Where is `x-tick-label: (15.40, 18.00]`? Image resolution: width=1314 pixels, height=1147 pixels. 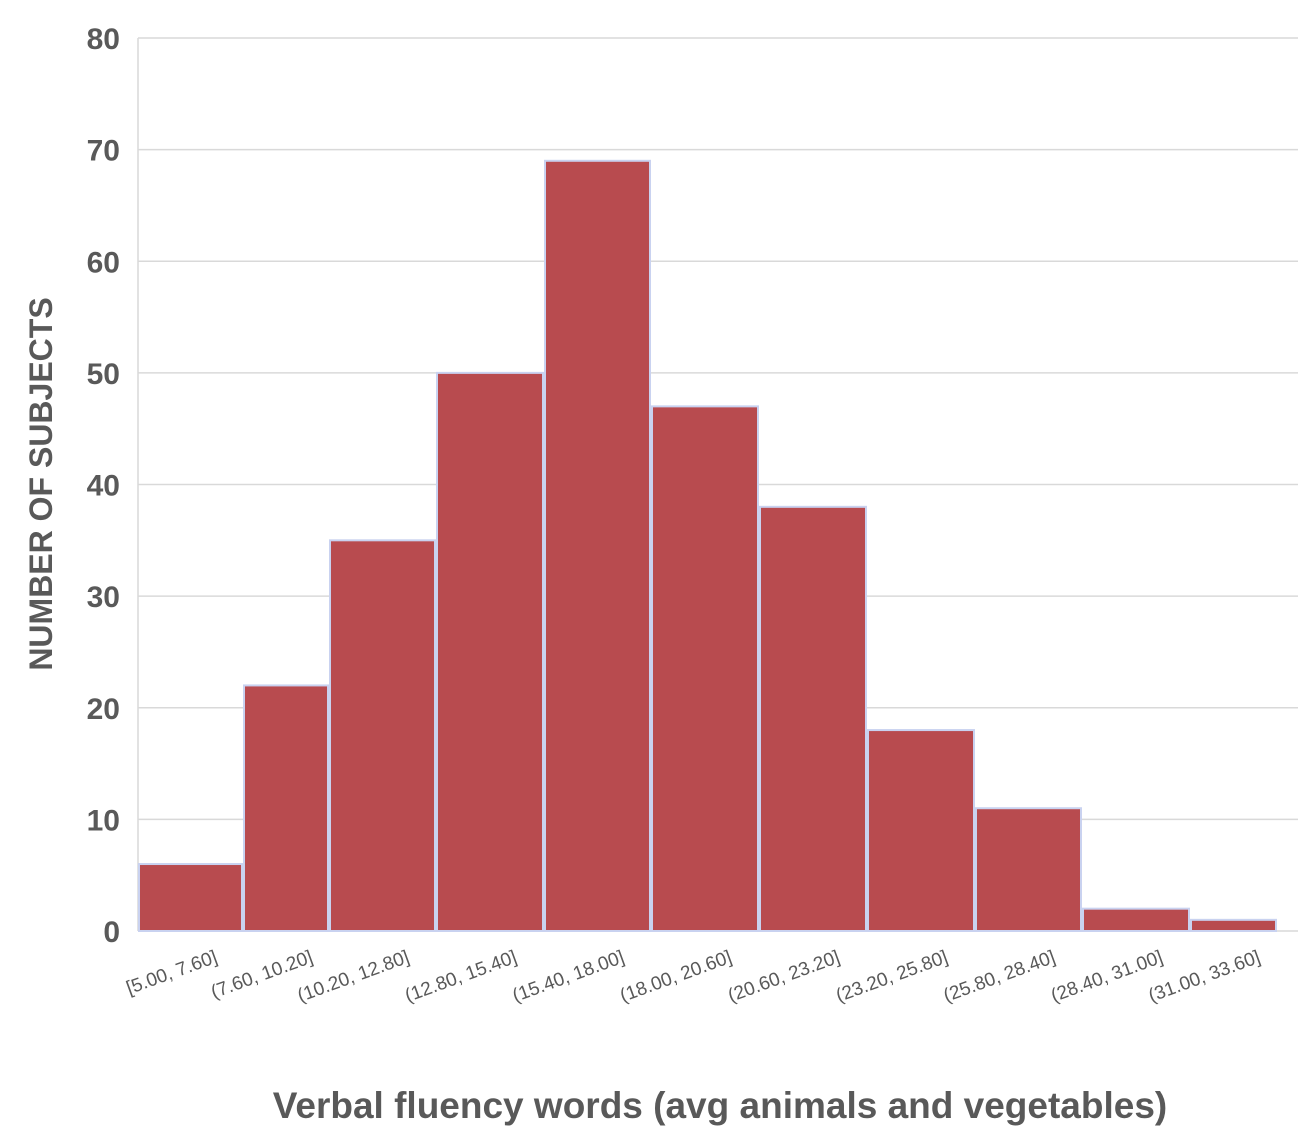 x-tick-label: (15.40, 18.00] is located at coordinates (568, 977).